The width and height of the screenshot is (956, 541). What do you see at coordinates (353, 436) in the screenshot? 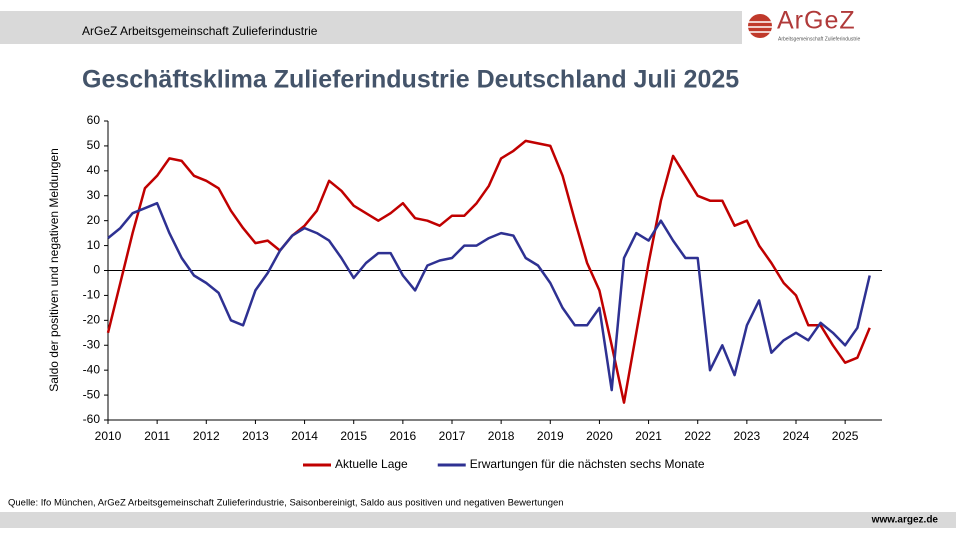
I see `x-tick-label: 2015` at bounding box center [353, 436].